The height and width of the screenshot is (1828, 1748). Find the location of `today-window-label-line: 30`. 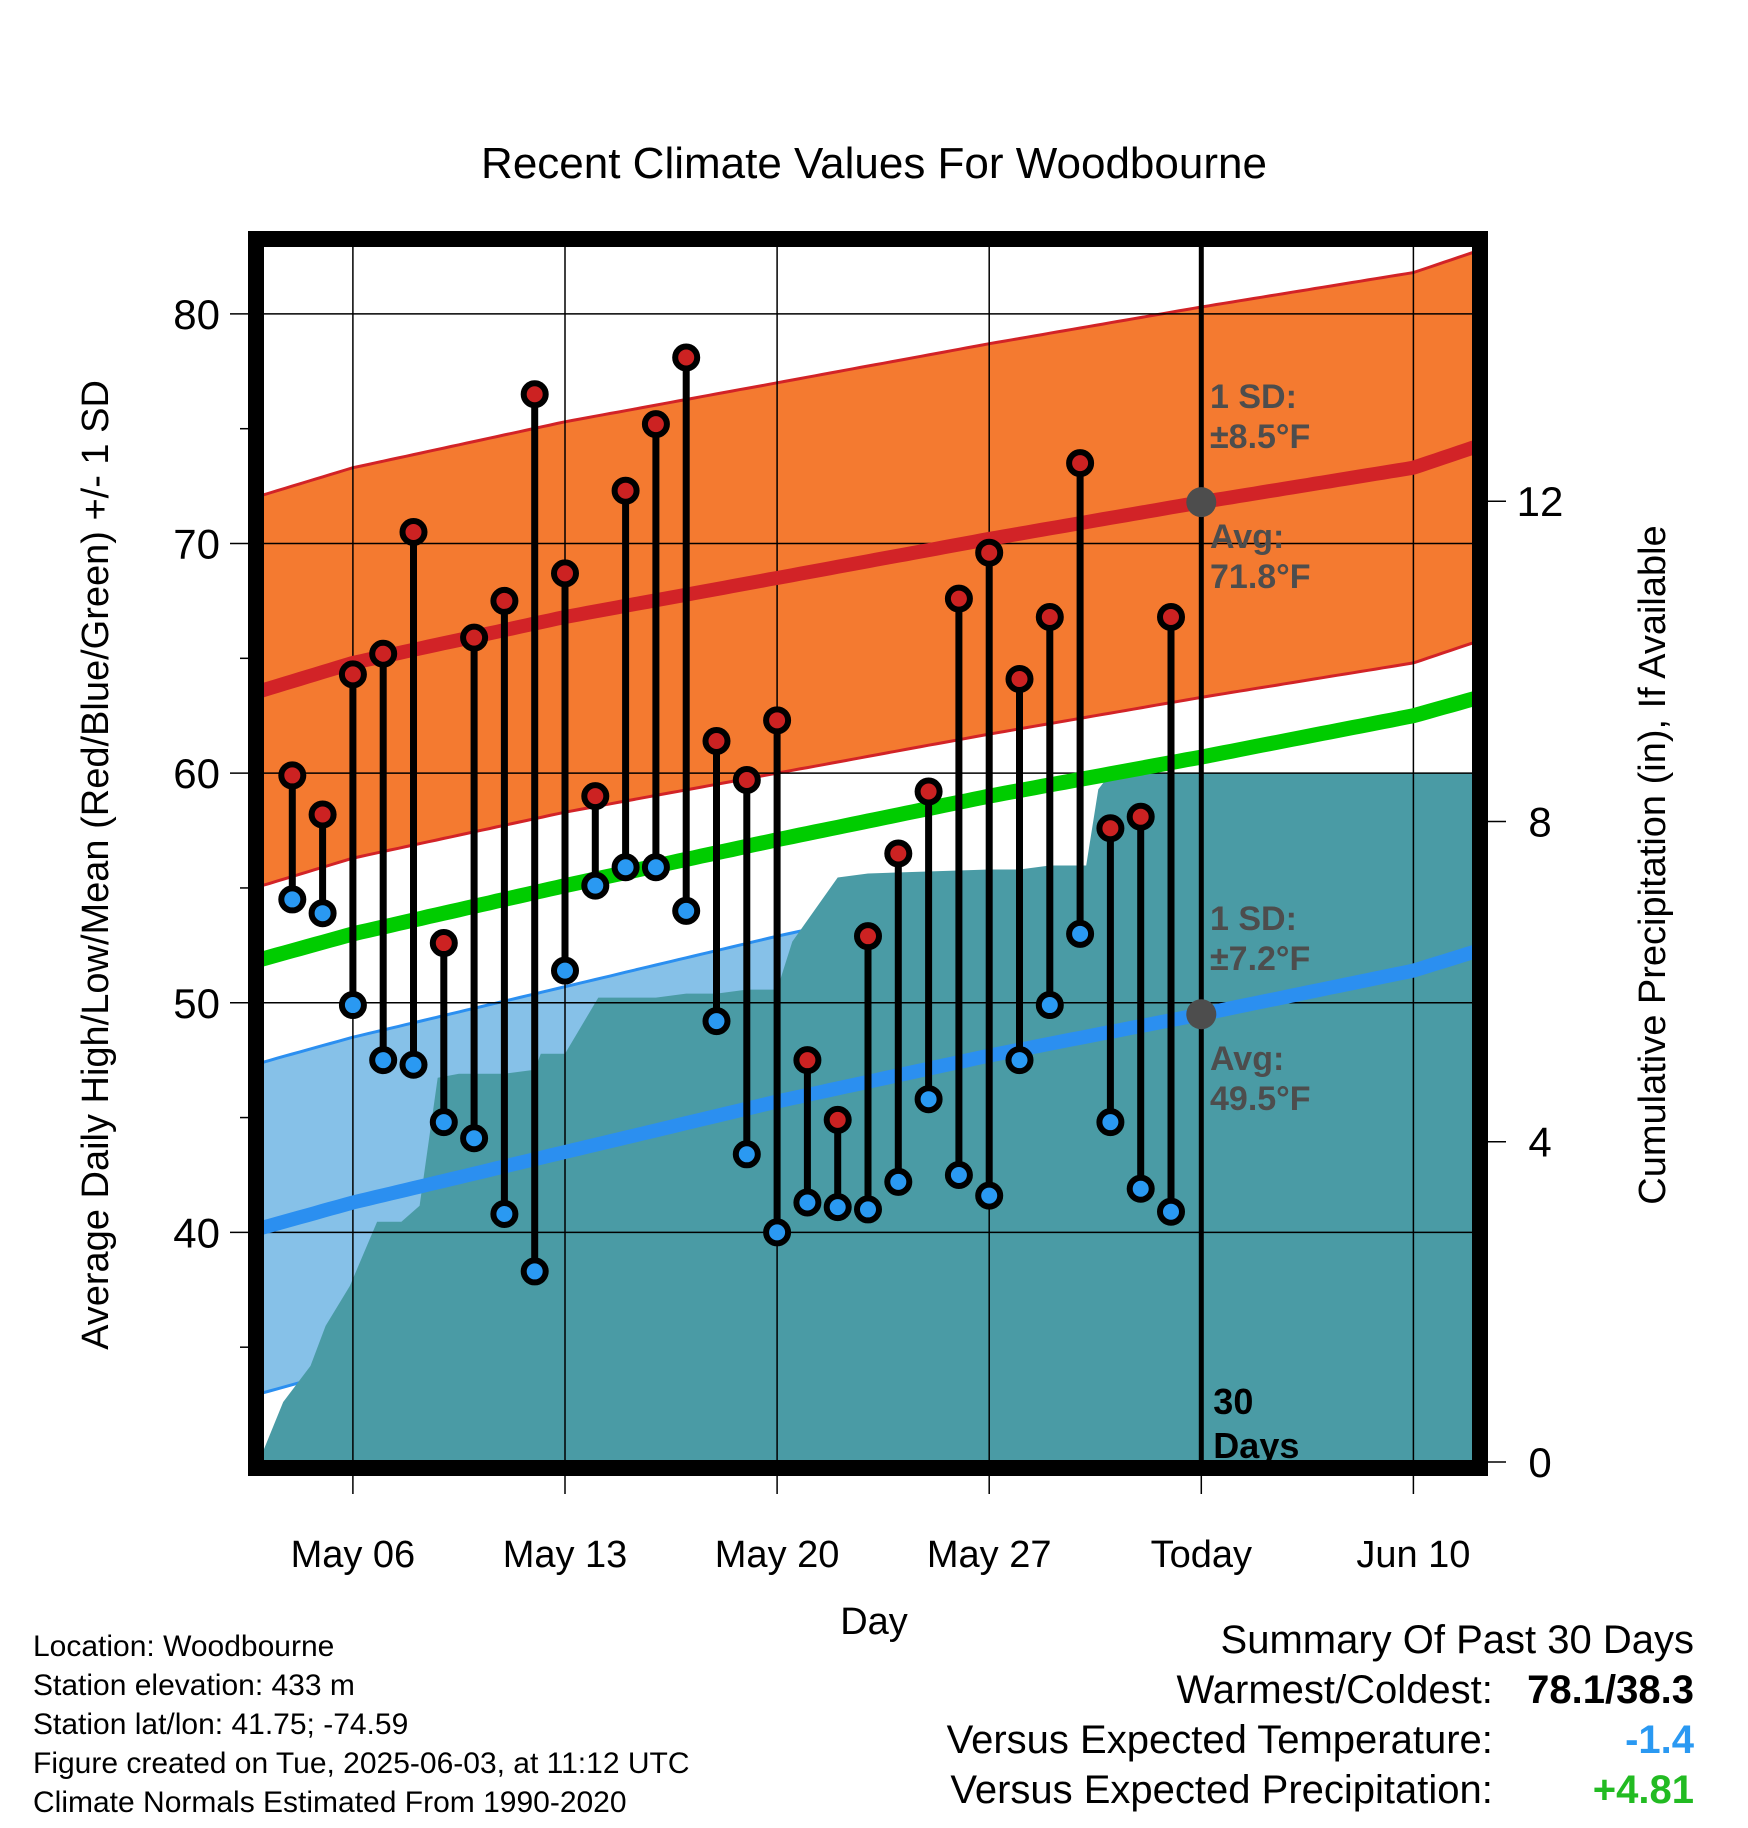

today-window-label-line: 30 is located at coordinates (1233, 1401).